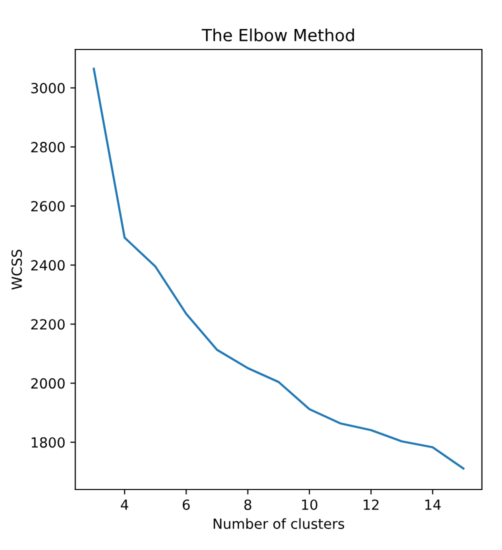  I want to click on x-axis-title: Number of clusters, so click(279, 523).